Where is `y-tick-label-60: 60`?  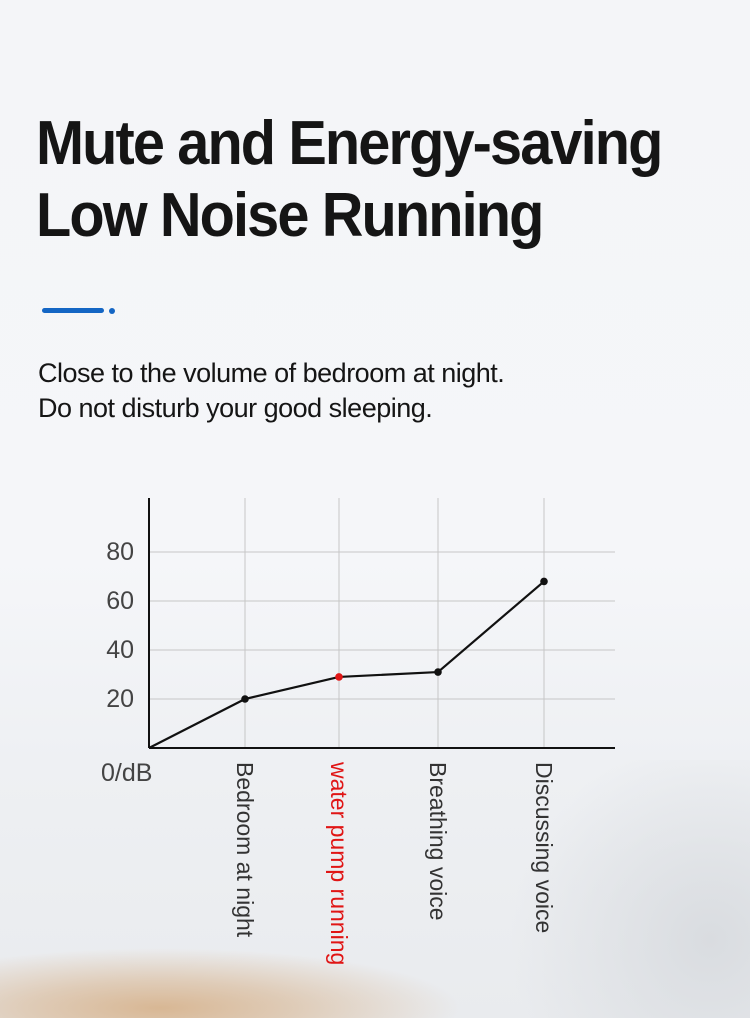
y-tick-label-60: 60 is located at coordinates (120, 601).